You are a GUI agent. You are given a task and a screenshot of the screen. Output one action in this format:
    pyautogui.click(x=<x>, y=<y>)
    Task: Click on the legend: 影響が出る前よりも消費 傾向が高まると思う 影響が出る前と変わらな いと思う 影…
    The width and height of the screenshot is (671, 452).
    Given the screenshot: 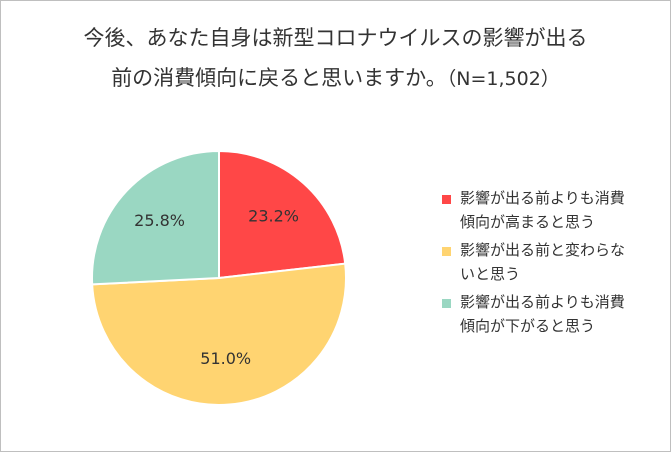 What is the action you would take?
    pyautogui.click(x=555, y=264)
    